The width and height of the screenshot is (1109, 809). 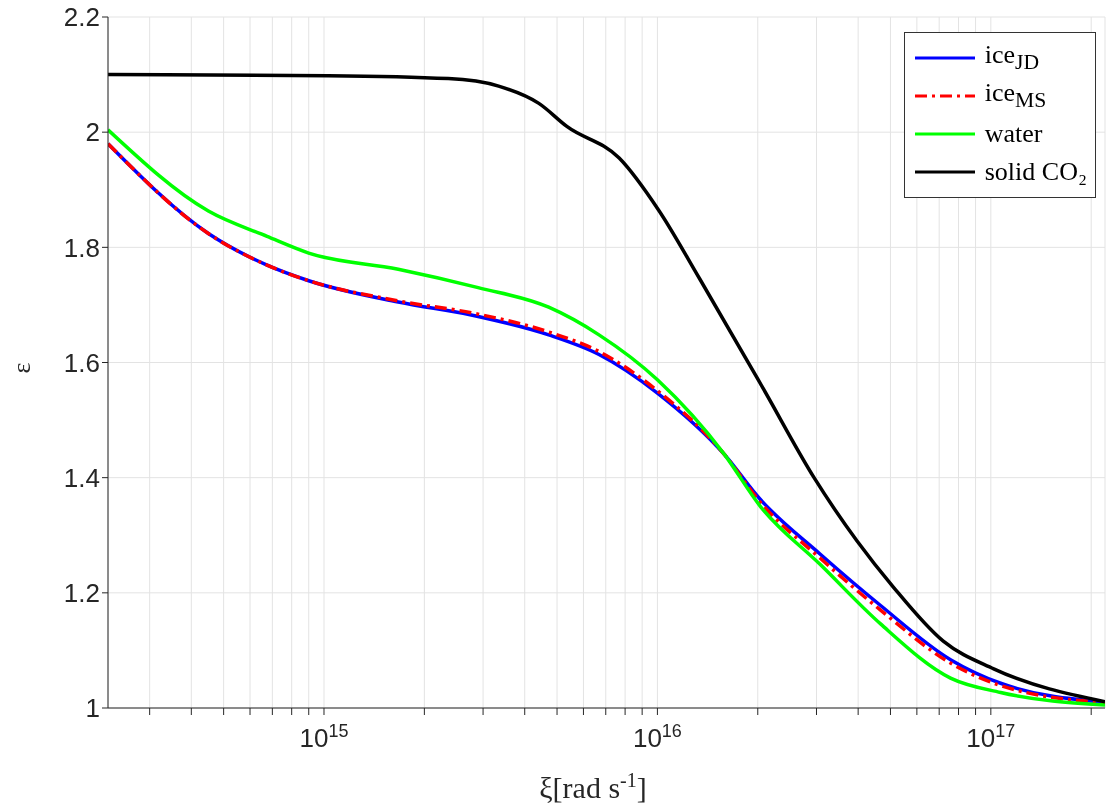 I want to click on y-tick-label: 1.8, so click(x=81, y=247).